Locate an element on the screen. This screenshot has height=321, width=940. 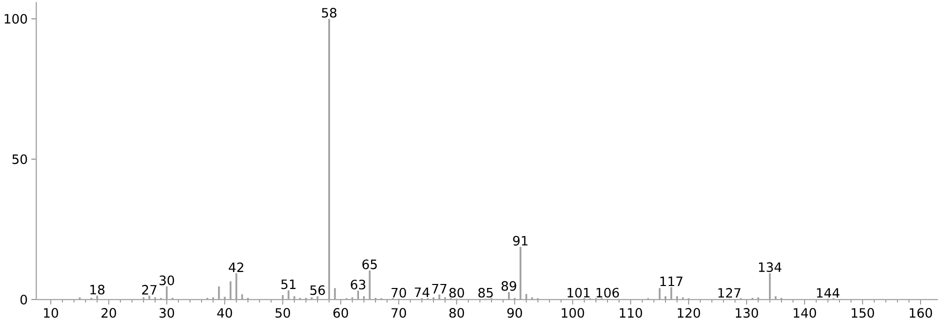
x-tick-label: 20 is located at coordinates (109, 313).